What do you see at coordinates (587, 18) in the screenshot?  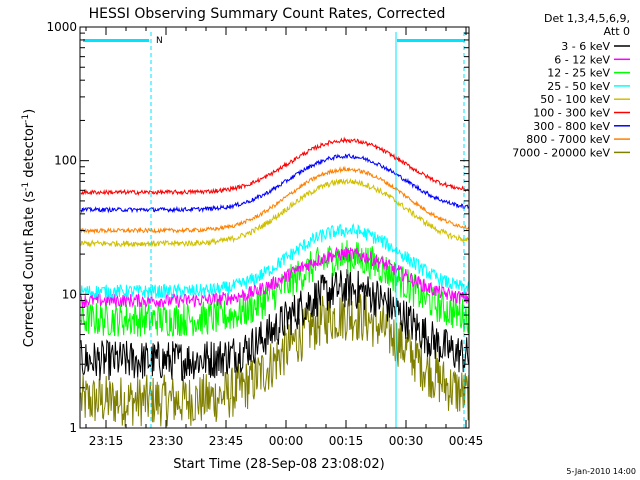 I see `legend-header-1: Det 1,3,4,5,6,9,` at bounding box center [587, 18].